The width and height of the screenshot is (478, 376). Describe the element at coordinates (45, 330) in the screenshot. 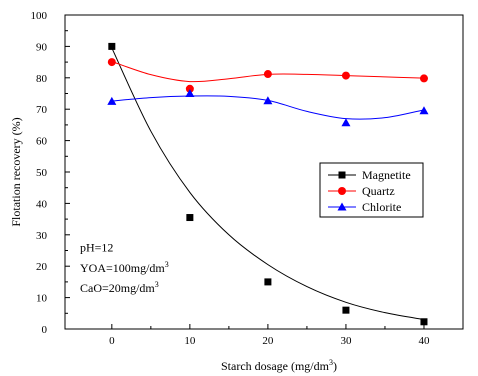

I see `y-tick-label: 0` at that location.